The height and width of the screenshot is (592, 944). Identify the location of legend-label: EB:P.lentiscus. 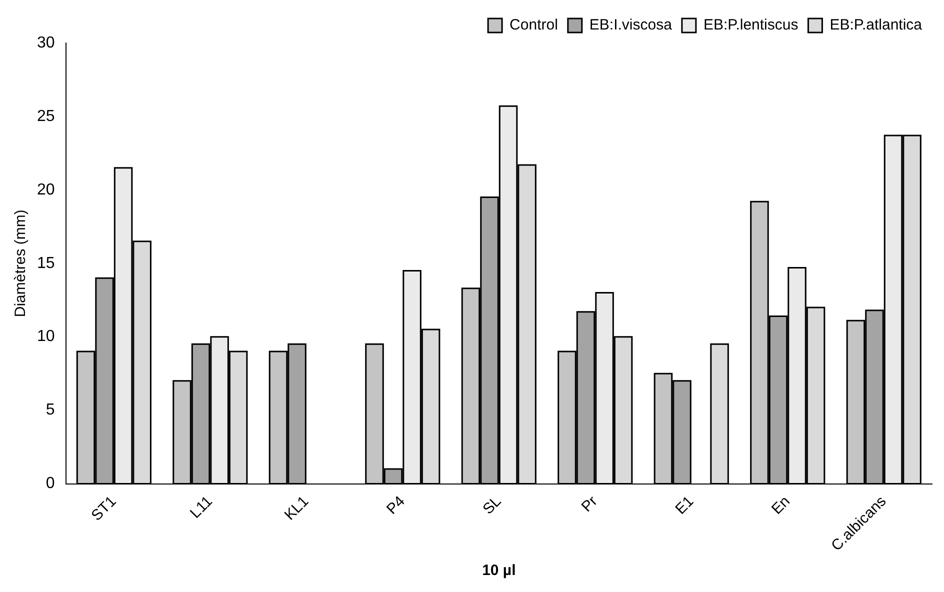
(750, 25).